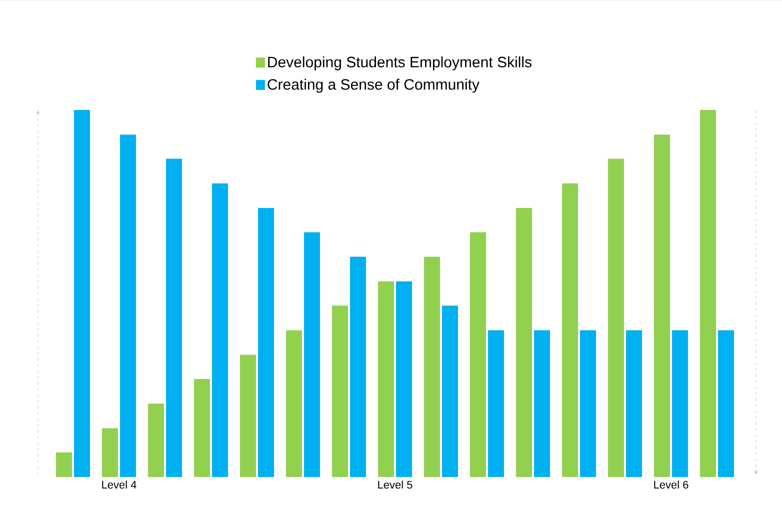  What do you see at coordinates (395, 484) in the screenshot?
I see `x-tick-label: Level 5` at bounding box center [395, 484].